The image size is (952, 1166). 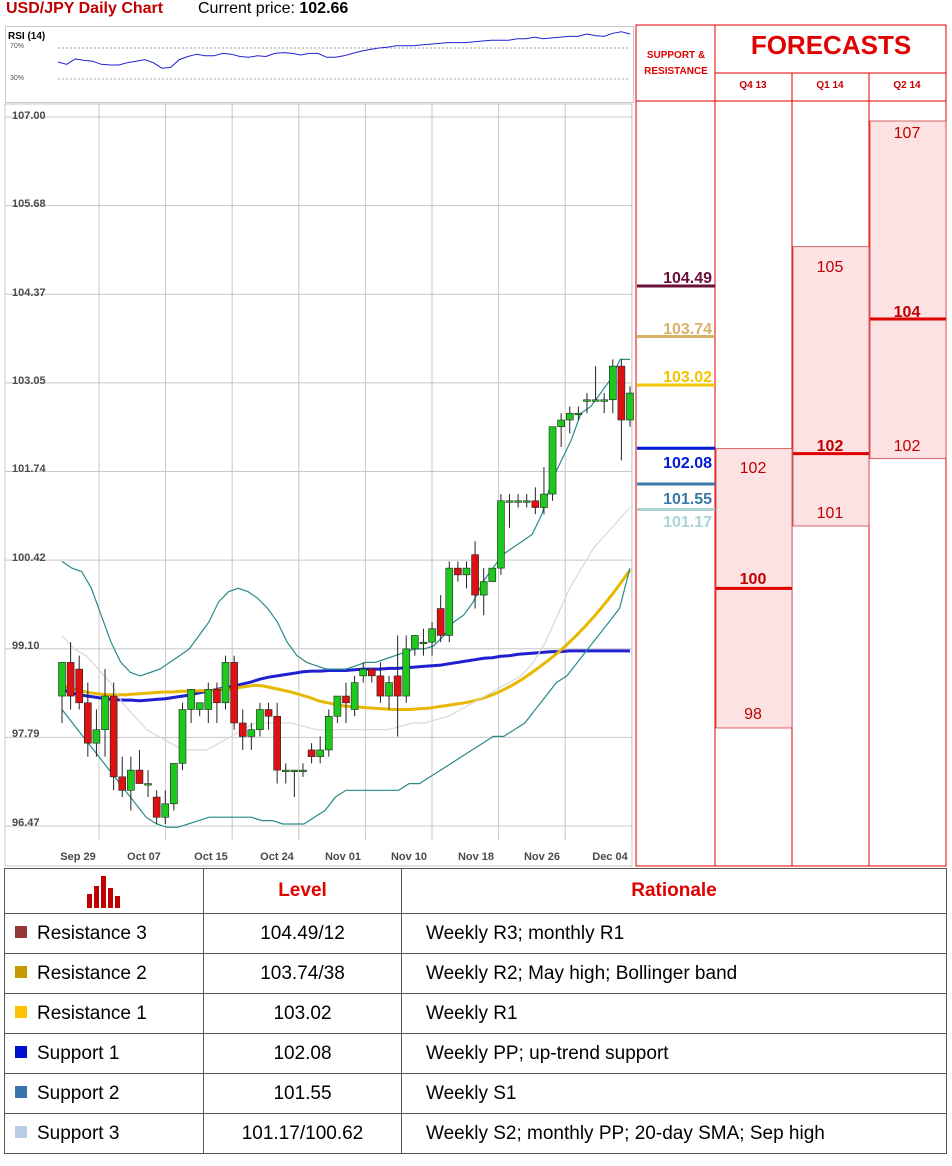 I want to click on sr-level-104-49: 104.49, so click(x=687, y=278).